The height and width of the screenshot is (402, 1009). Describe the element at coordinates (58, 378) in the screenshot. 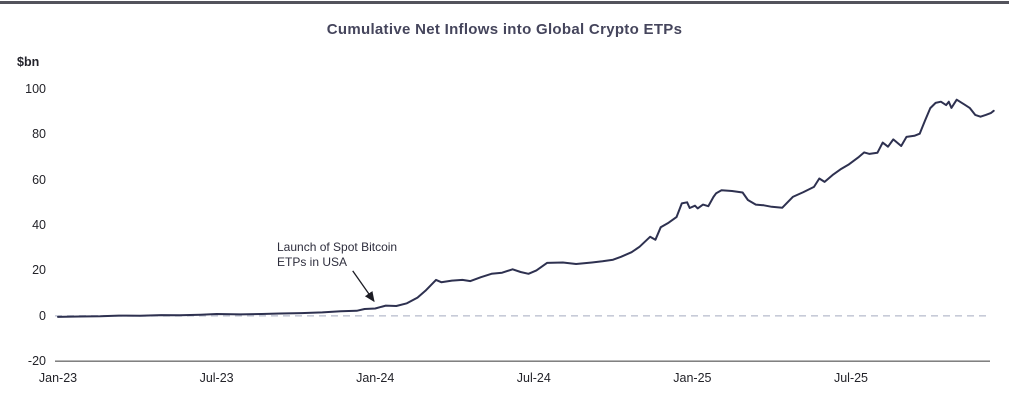

I see `x-tick-label: Jan-23` at that location.